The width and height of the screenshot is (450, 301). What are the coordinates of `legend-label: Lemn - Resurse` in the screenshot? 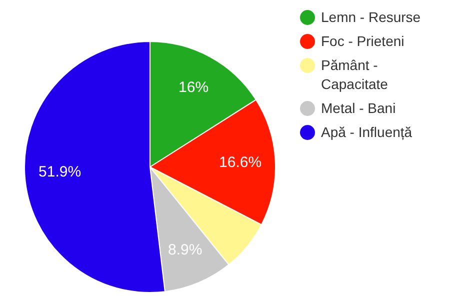 It's located at (371, 17).